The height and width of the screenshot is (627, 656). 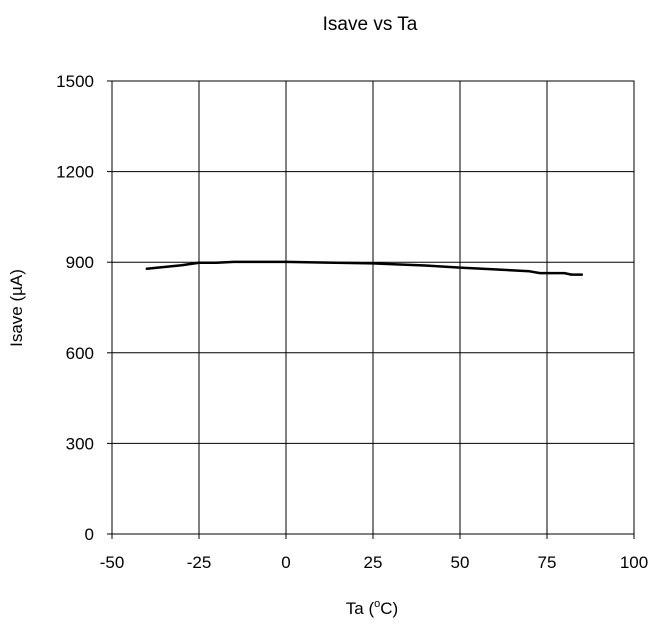 What do you see at coordinates (199, 562) in the screenshot?
I see `x-tick-label: -25` at bounding box center [199, 562].